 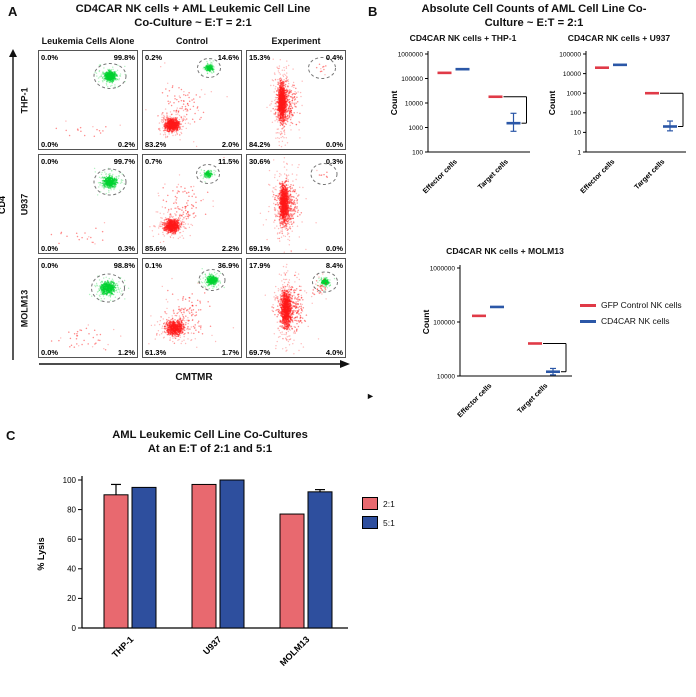 What do you see at coordinates (588, 305) in the screenshot?
I see `gfp-control-swatch` at bounding box center [588, 305].